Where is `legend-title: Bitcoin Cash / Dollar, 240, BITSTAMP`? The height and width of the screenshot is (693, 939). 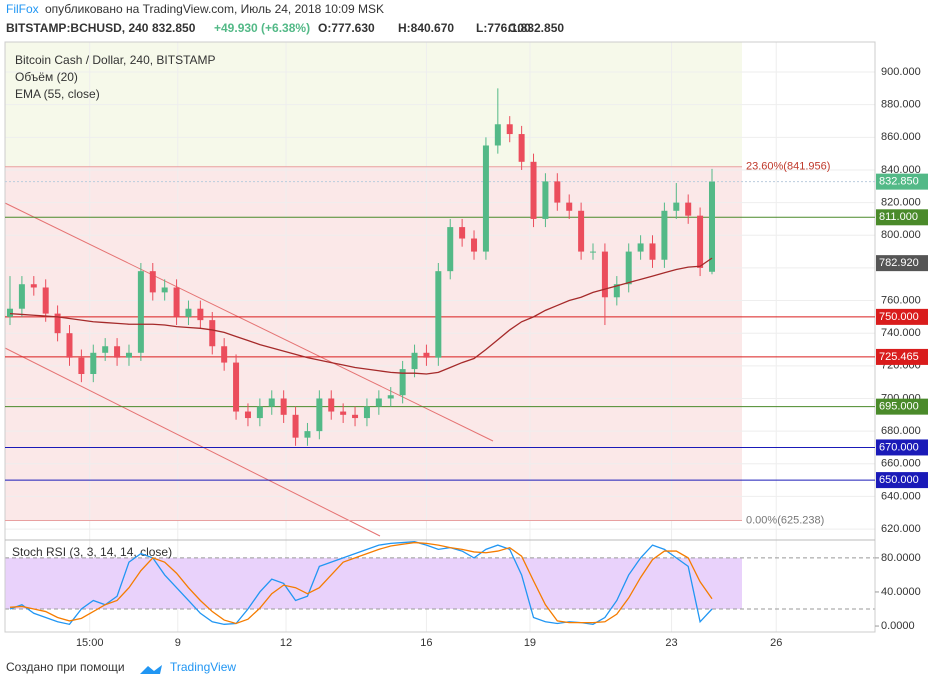
legend-title: Bitcoin Cash / Dollar, 240, BITSTAMP is located at coordinates (115, 60).